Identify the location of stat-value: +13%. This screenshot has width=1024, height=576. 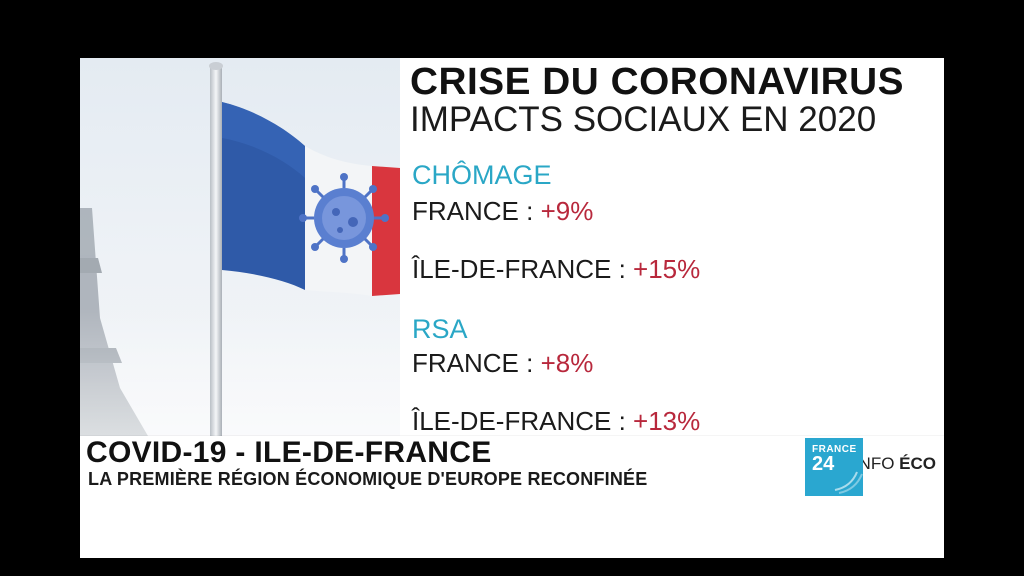
(667, 421).